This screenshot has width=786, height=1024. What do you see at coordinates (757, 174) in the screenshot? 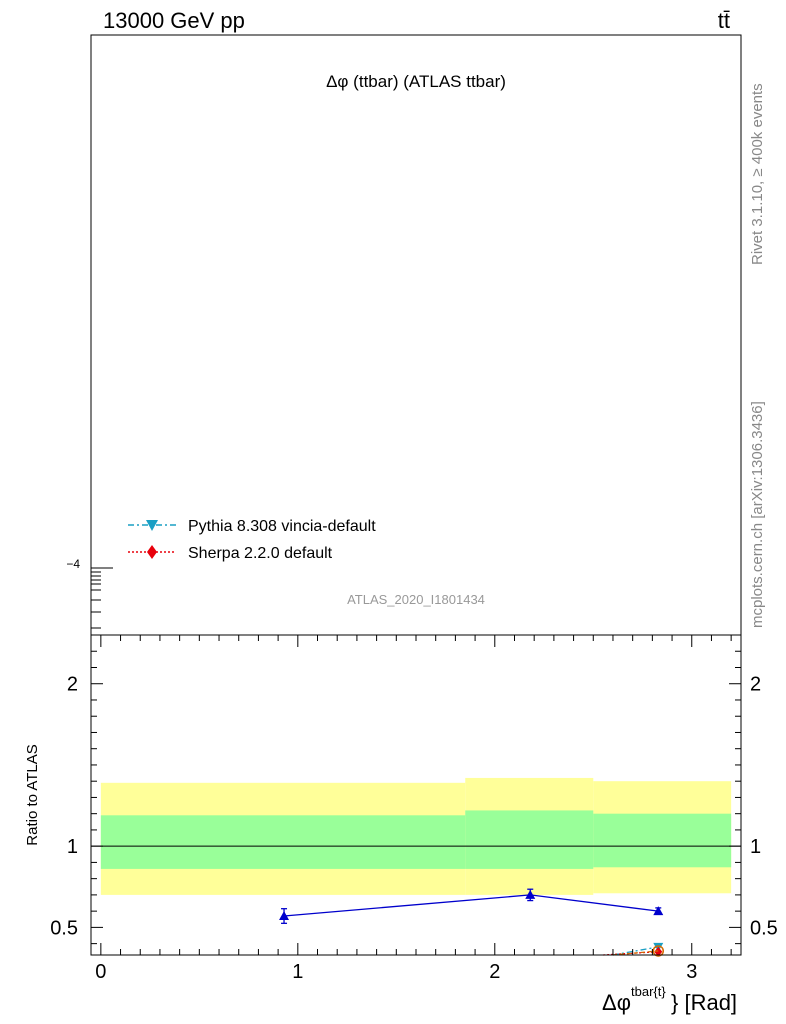
I see `rivet-label: Rivet 3.1.10, ≥ 400k events` at bounding box center [757, 174].